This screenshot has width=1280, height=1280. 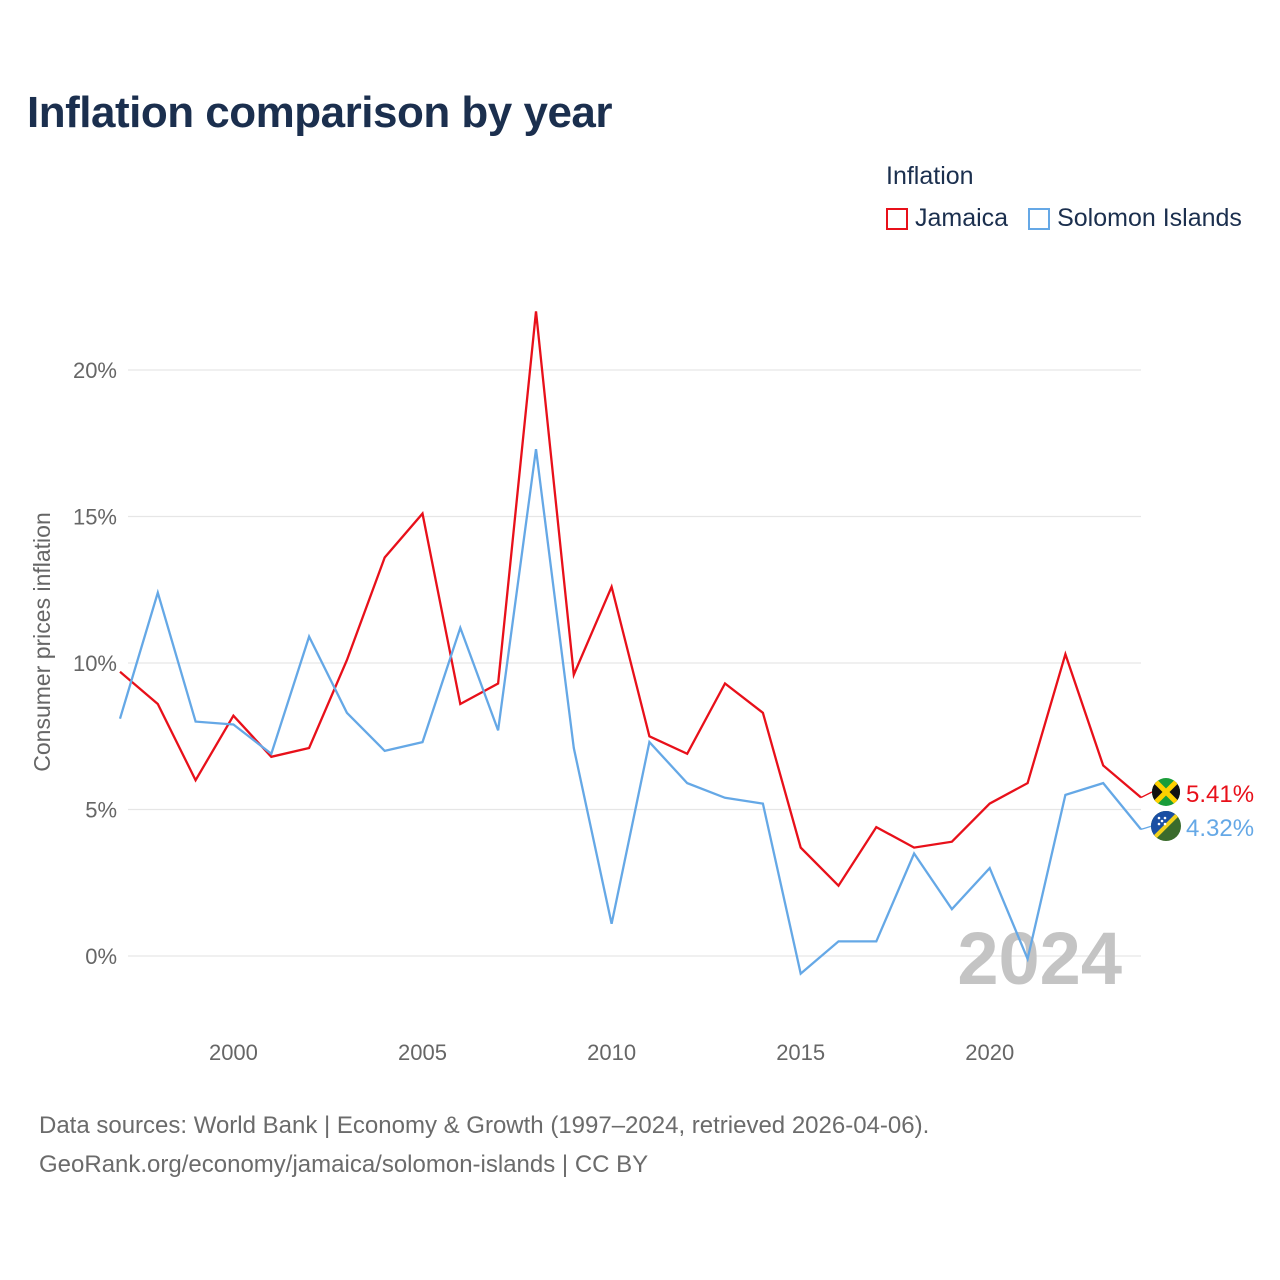 I want to click on legend-swatch-solomon-islands, so click(x=1039, y=218).